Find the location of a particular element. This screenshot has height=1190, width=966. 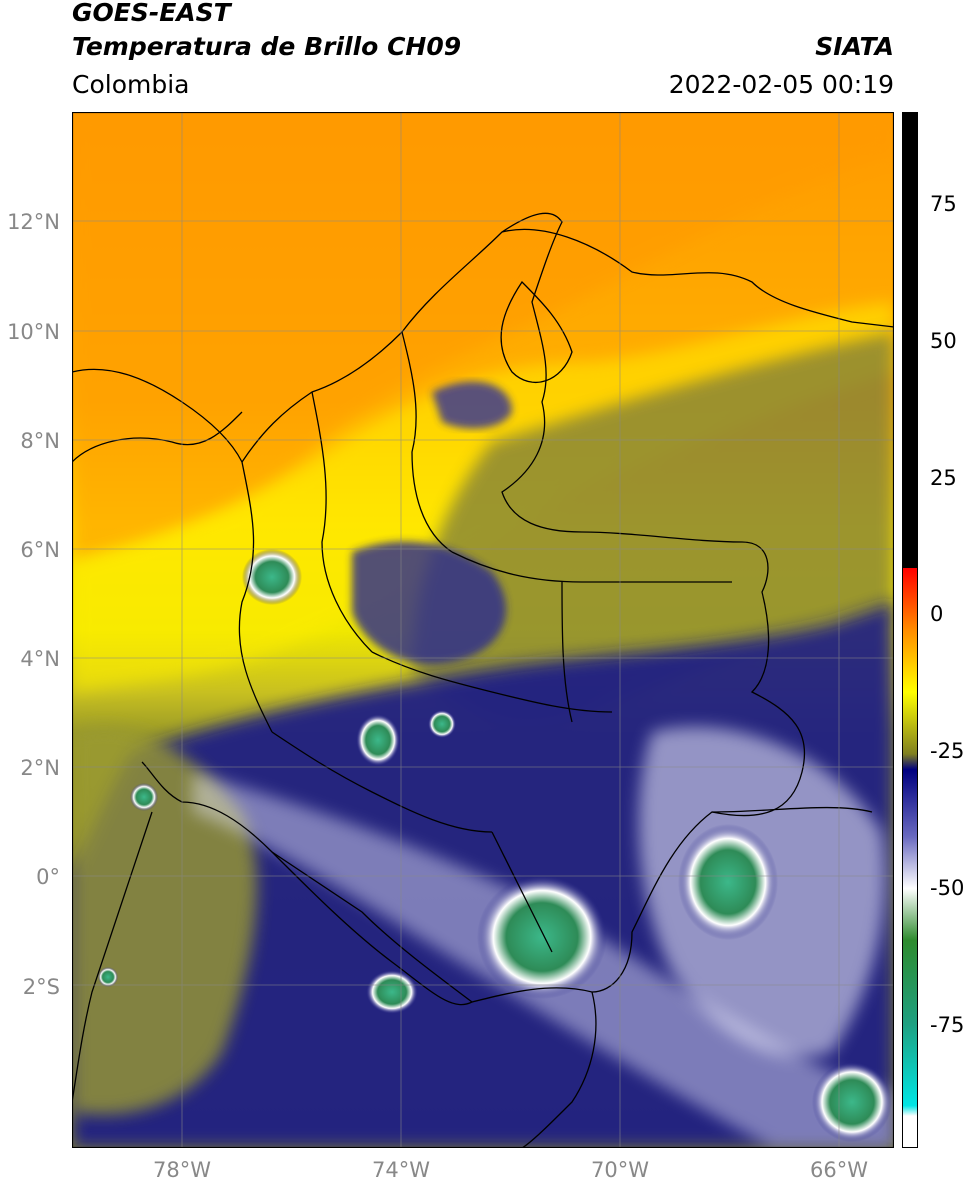

colorbar-tick-minus25: -25 is located at coordinates (947, 751).